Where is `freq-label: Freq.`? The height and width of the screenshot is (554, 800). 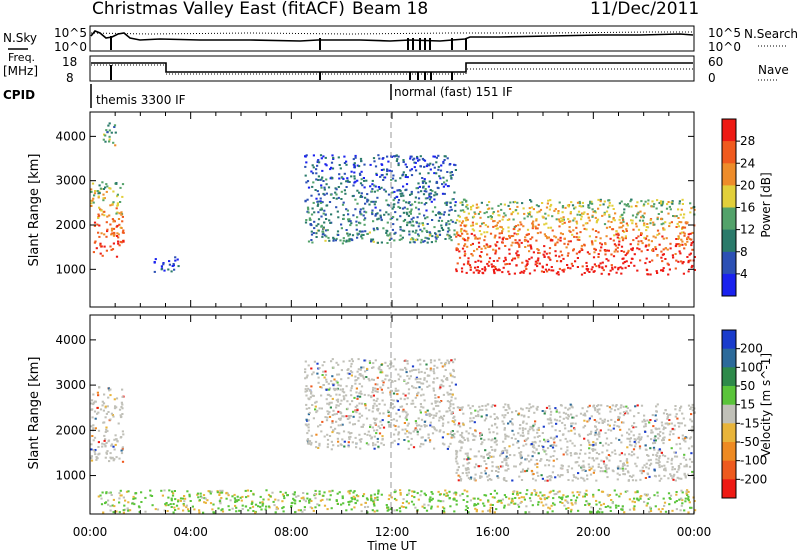 freq-label: Freq. is located at coordinates (21, 57).